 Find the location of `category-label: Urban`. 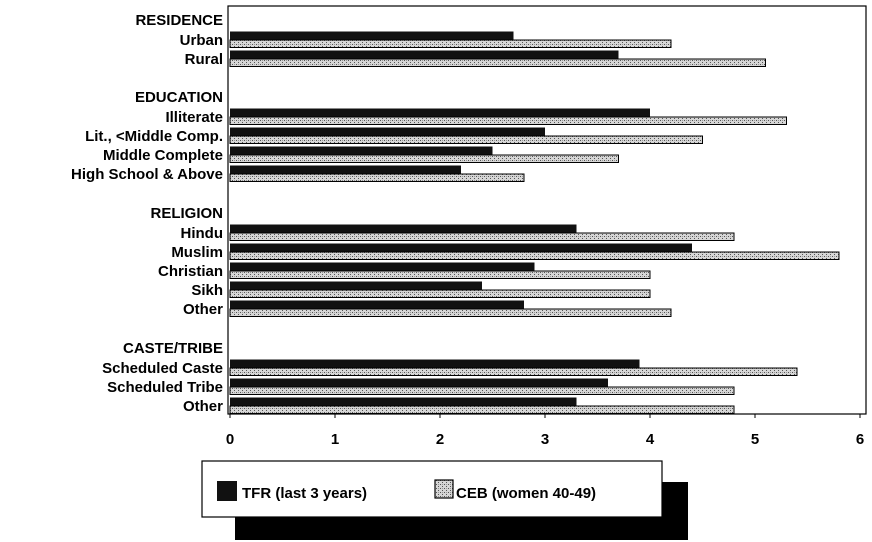

category-label: Urban is located at coordinates (201, 40).